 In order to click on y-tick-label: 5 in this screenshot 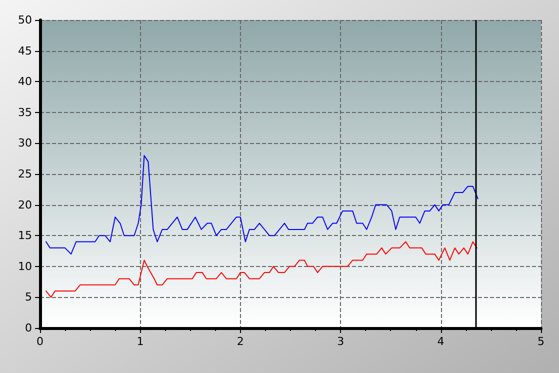, I will do `click(28, 297)`.